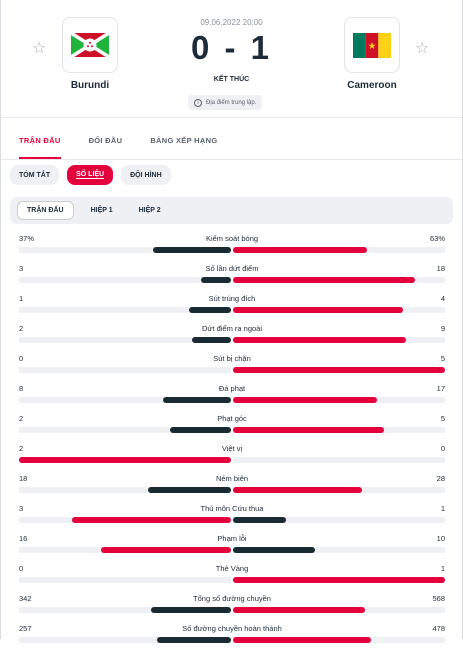 This screenshot has height=654, width=463. Describe the element at coordinates (27, 238) in the screenshot. I see `stat-home-value: 37%` at that location.